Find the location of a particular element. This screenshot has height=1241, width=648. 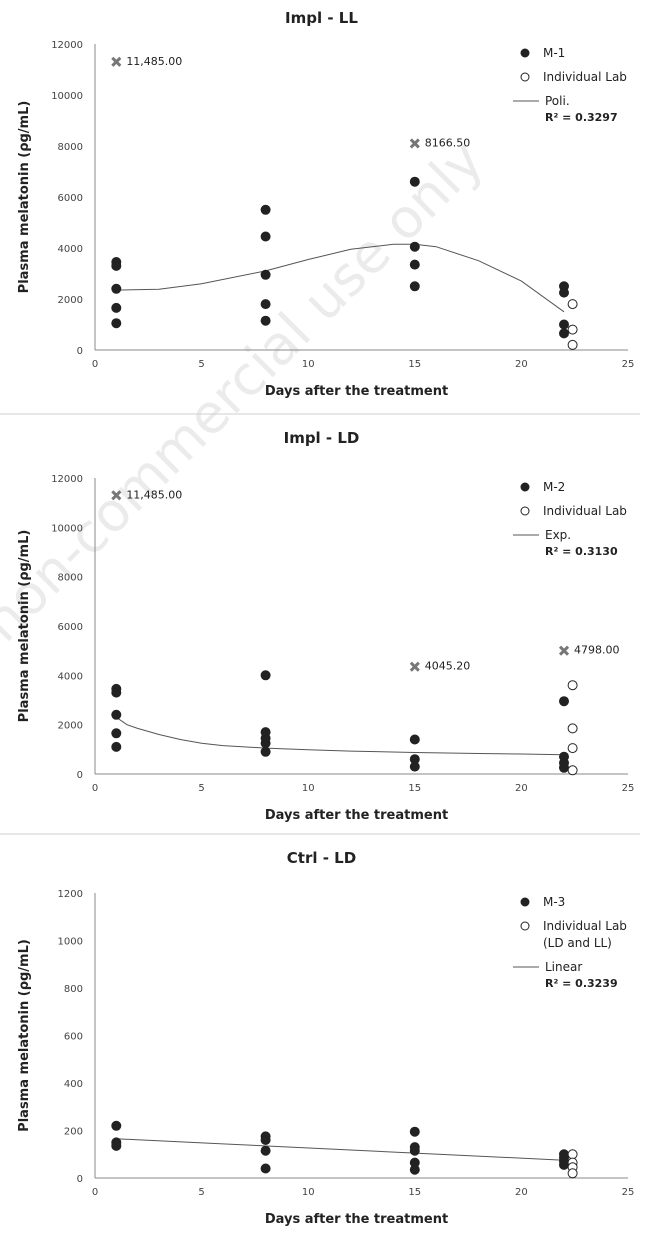

y-tick-label: 1200 is located at coordinates (70, 894).